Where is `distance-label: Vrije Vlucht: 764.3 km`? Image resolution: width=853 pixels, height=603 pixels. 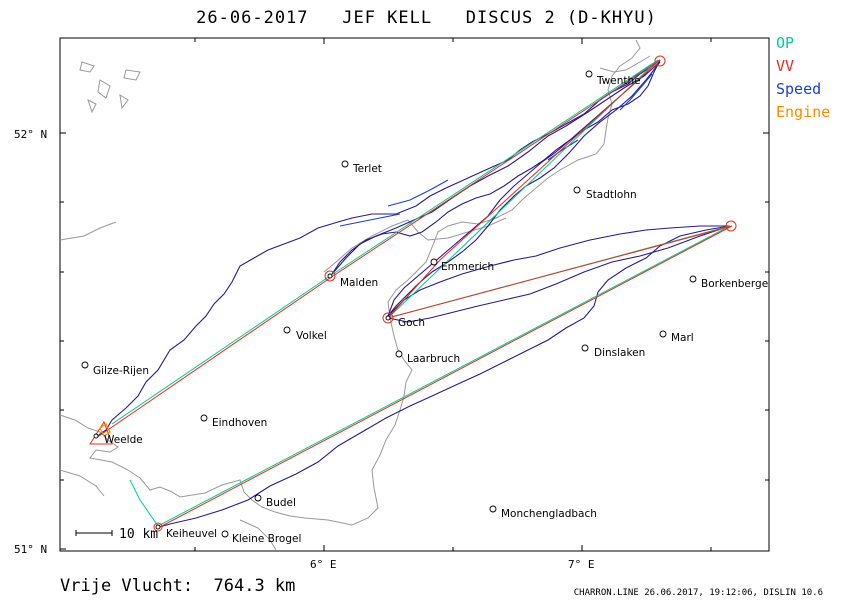 distance-label: Vrije Vlucht: 764.3 km is located at coordinates (178, 586).